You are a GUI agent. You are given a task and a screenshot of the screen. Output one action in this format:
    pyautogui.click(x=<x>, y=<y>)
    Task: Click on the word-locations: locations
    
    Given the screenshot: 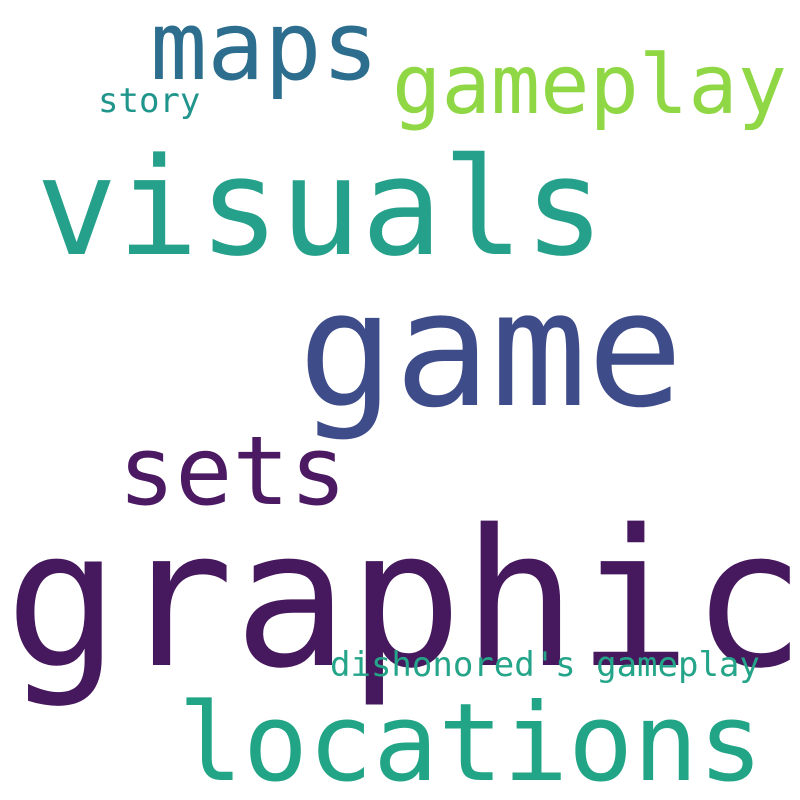 What is the action you would take?
    pyautogui.click(x=471, y=740)
    